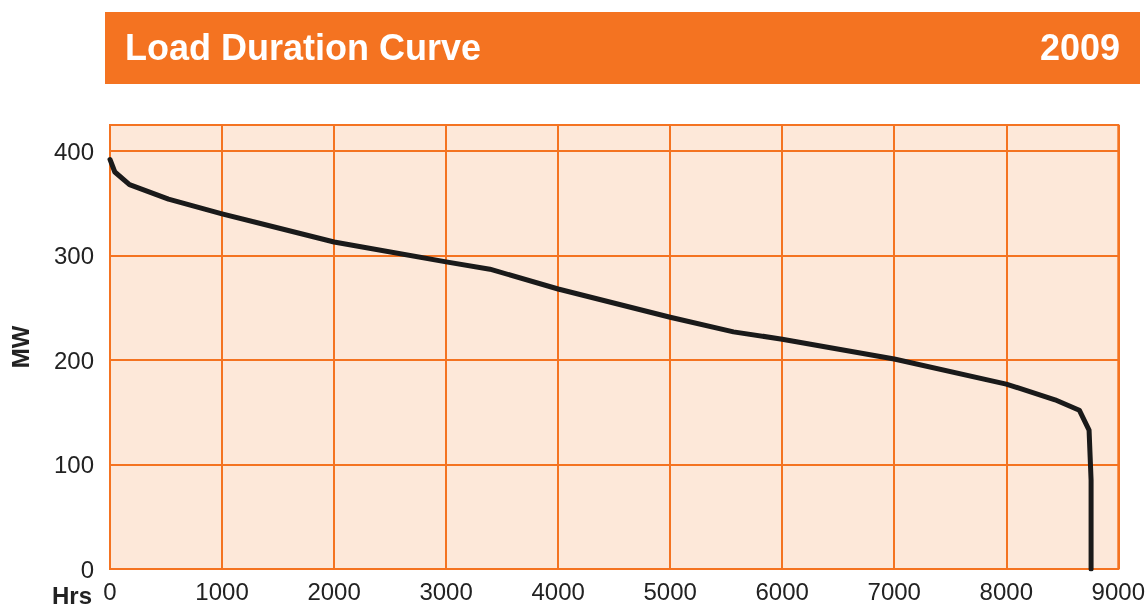  What do you see at coordinates (558, 591) in the screenshot?
I see `x-tick-label: 4000` at bounding box center [558, 591].